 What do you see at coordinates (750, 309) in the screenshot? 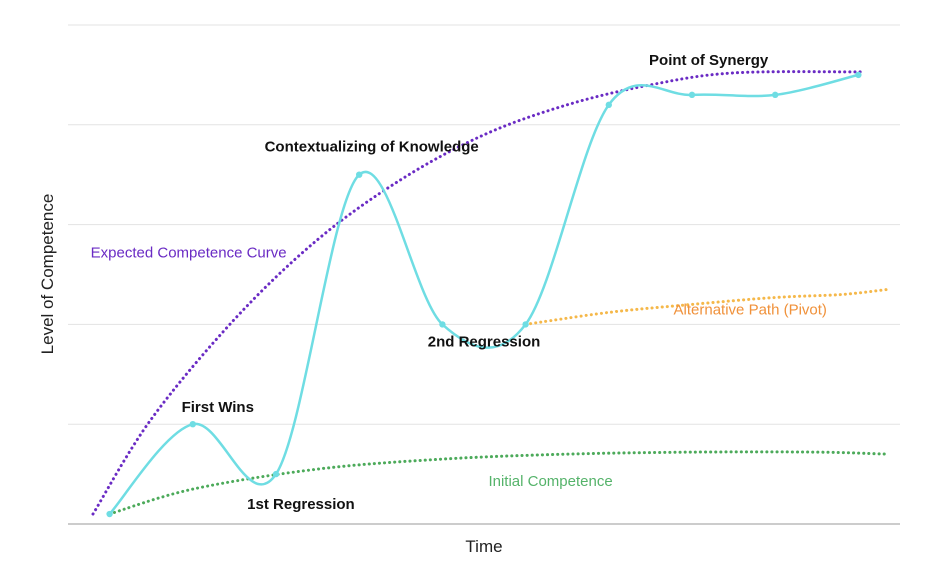
I see `annotation-alternative-path-pivot: Alternative Path (Pivot)` at bounding box center [750, 309].